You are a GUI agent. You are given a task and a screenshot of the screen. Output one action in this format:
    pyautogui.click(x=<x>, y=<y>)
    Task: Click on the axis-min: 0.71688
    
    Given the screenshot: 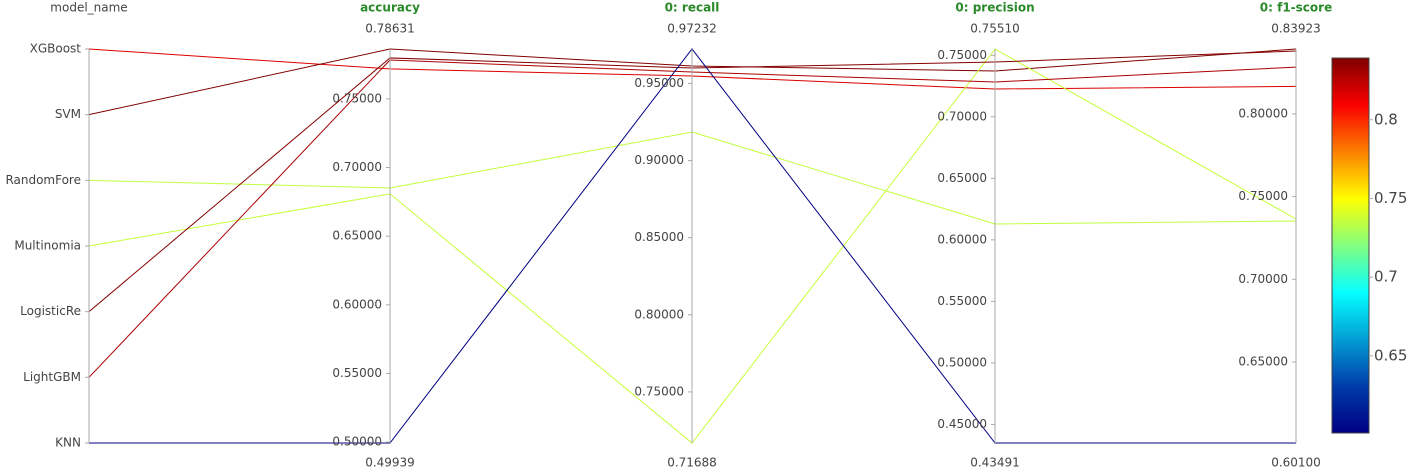 What is the action you would take?
    pyautogui.click(x=692, y=463)
    